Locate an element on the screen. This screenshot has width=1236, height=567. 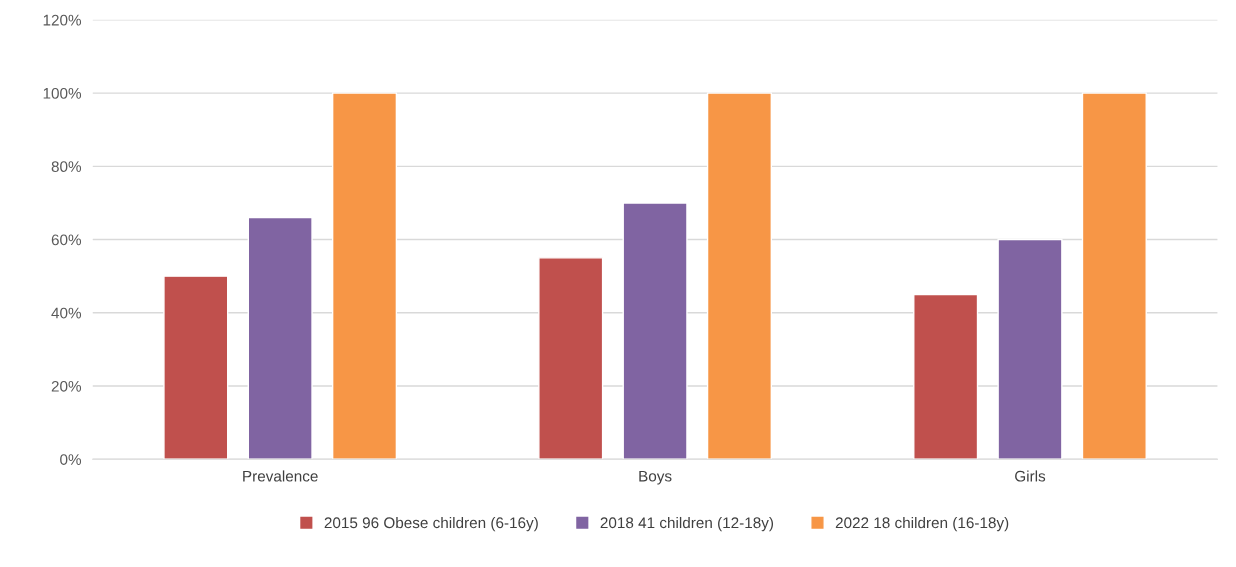
legend-label: 2015 96 Obese children (6-16y) is located at coordinates (431, 524).